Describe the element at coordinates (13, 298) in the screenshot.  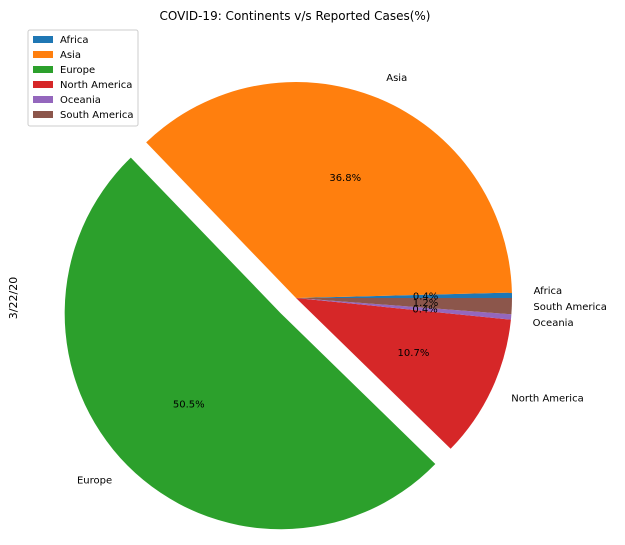
I see `y-axis-label: 3/22/20` at that location.